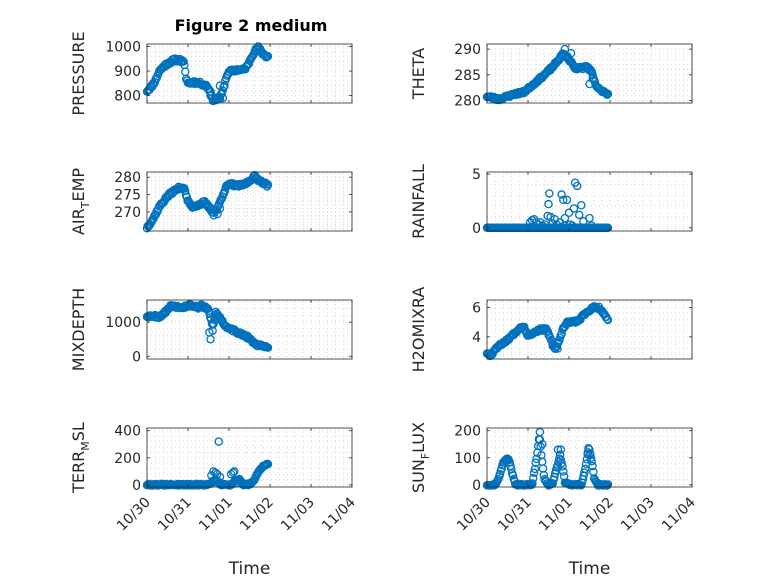 This screenshot has width=778, height=583. I want to click on y-tick-label: 285, so click(467, 76).